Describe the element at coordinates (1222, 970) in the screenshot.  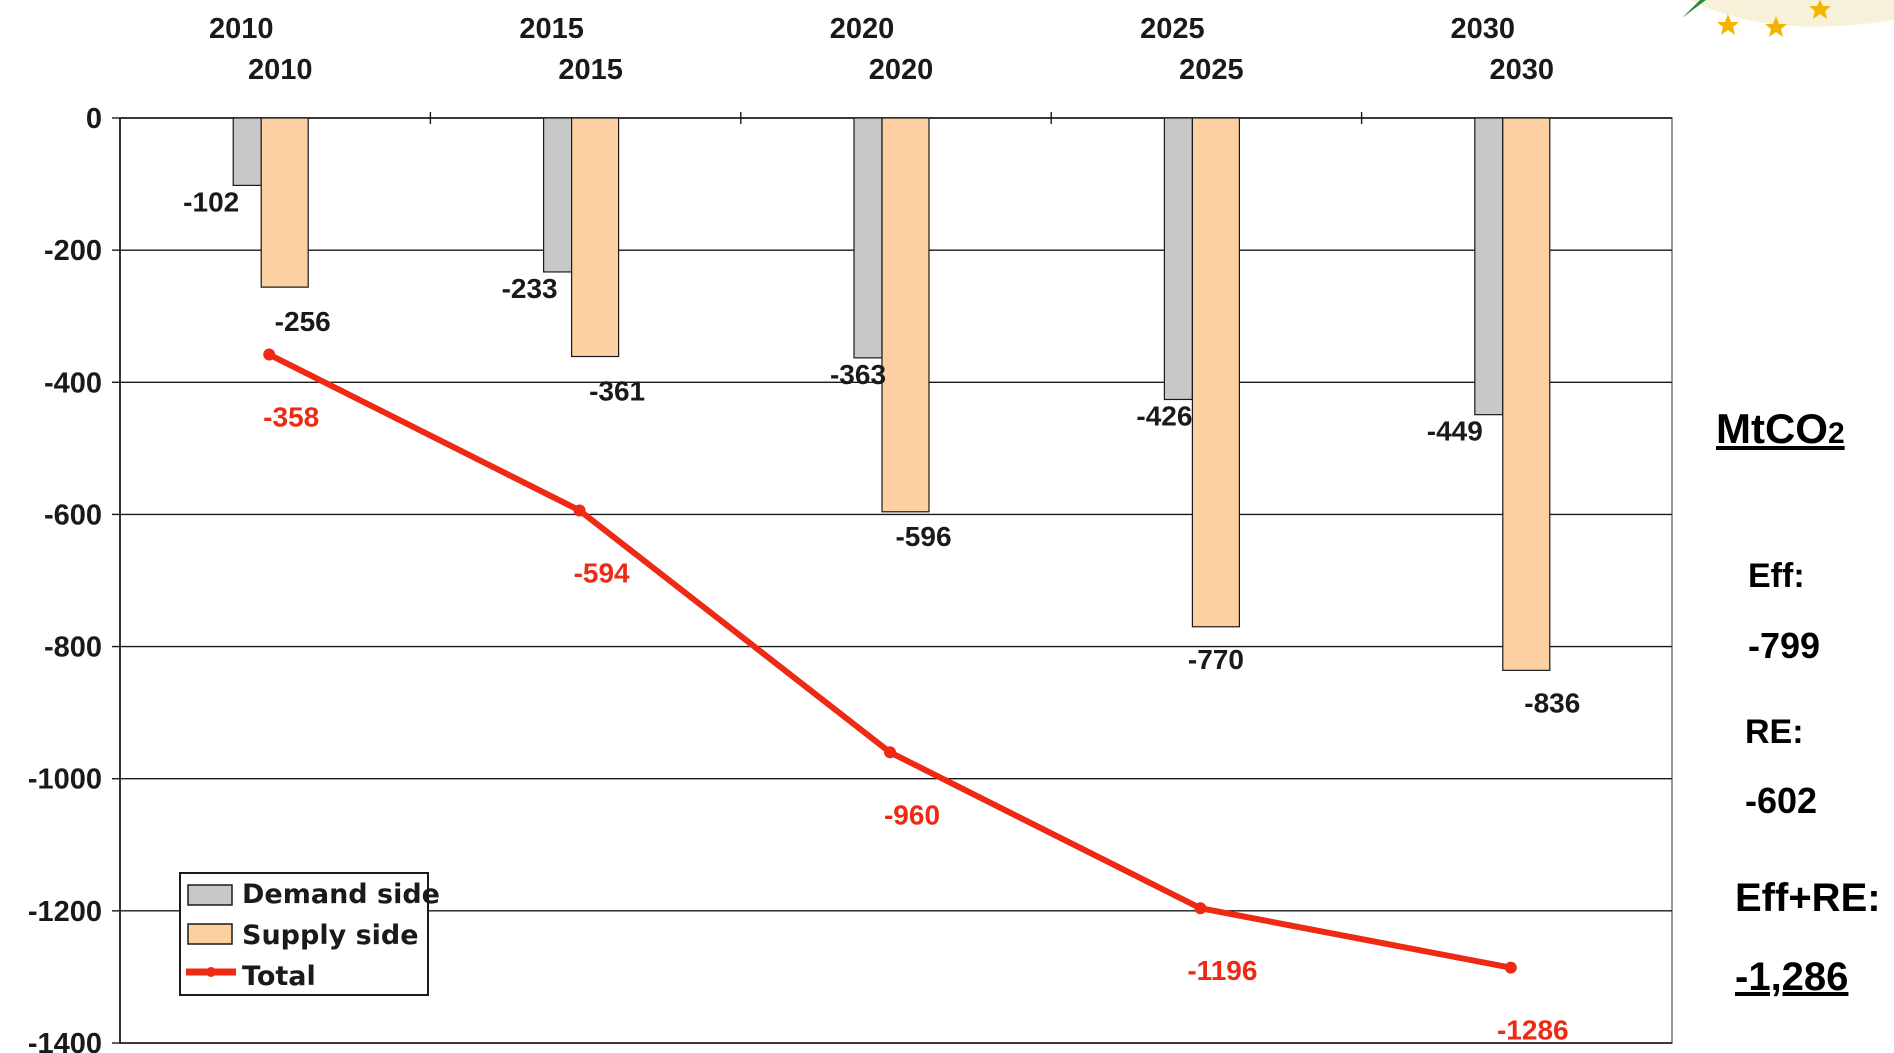
I see `data-label-total: -1196` at that location.